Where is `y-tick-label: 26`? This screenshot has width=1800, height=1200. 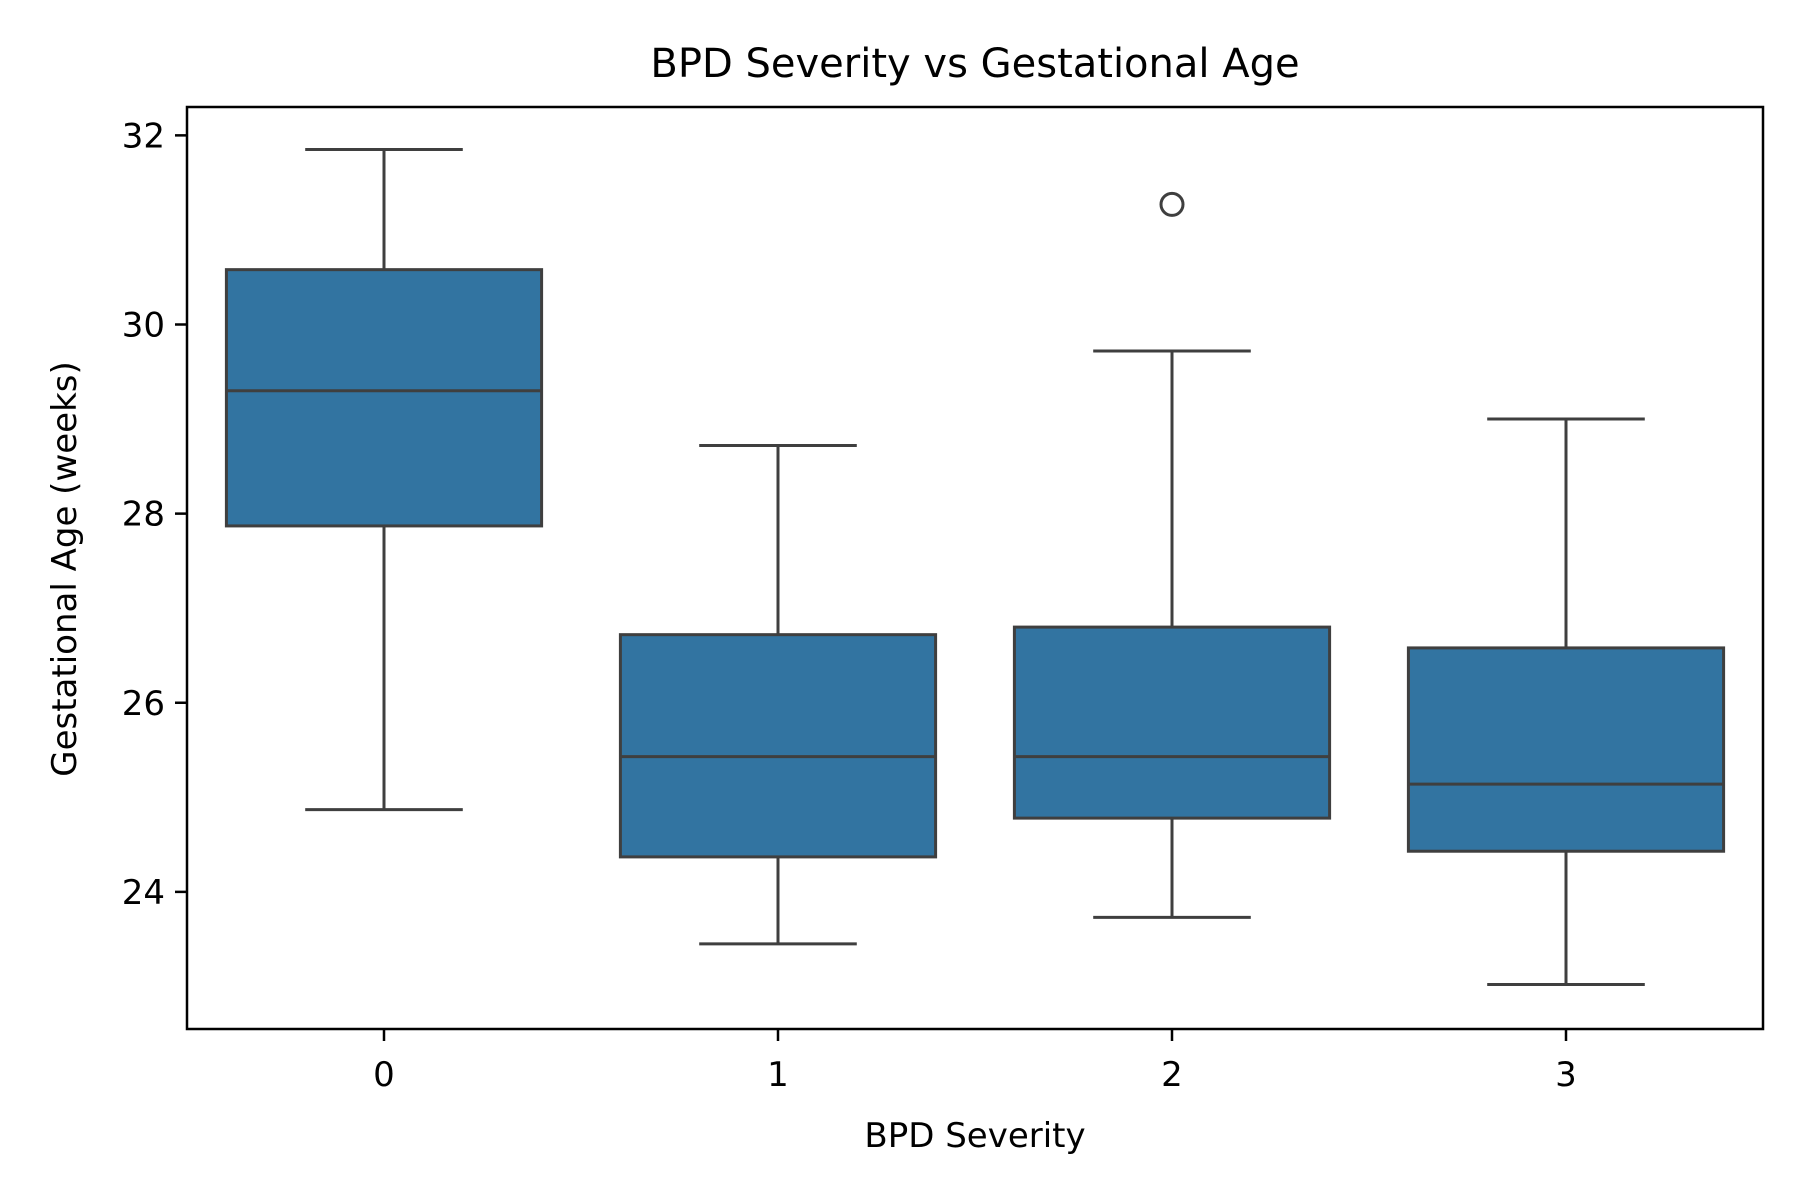 y-tick-label: 26 is located at coordinates (143, 704).